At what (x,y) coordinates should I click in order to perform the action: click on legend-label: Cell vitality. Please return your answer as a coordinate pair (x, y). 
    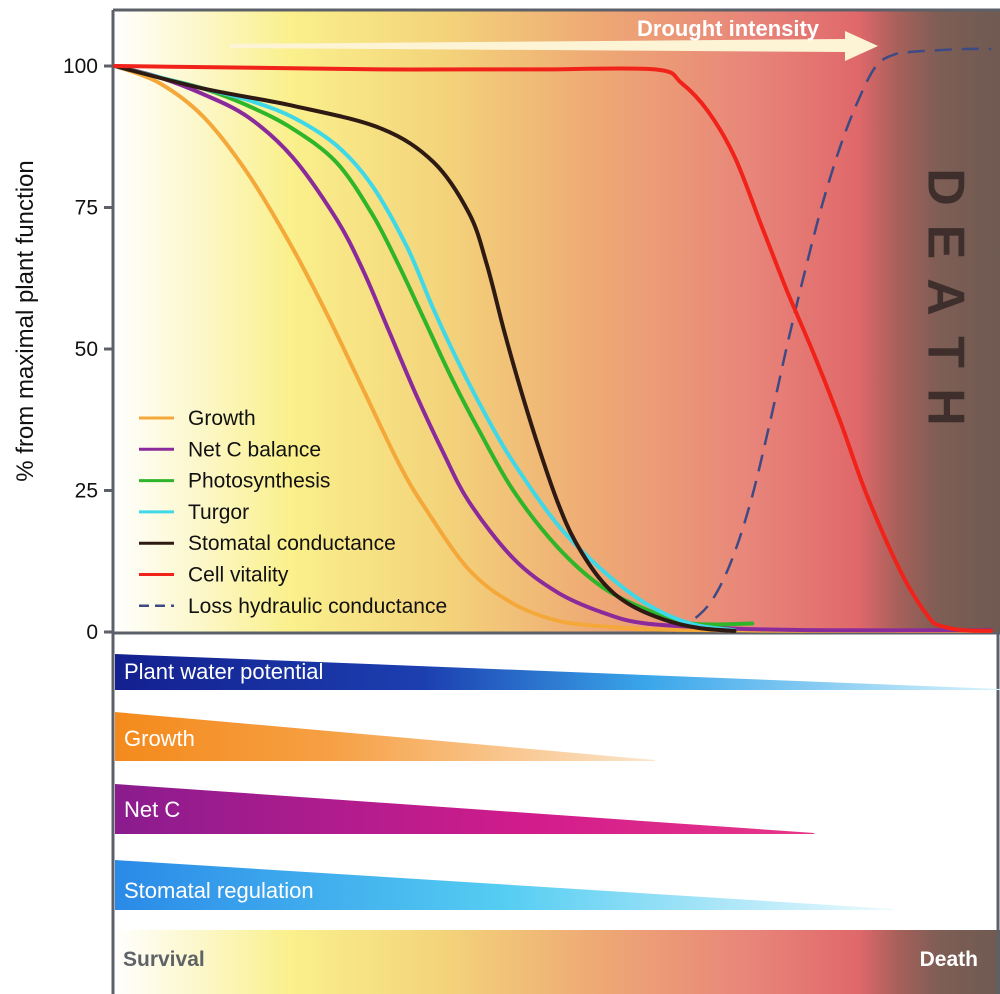
    Looking at the image, I should click on (238, 575).